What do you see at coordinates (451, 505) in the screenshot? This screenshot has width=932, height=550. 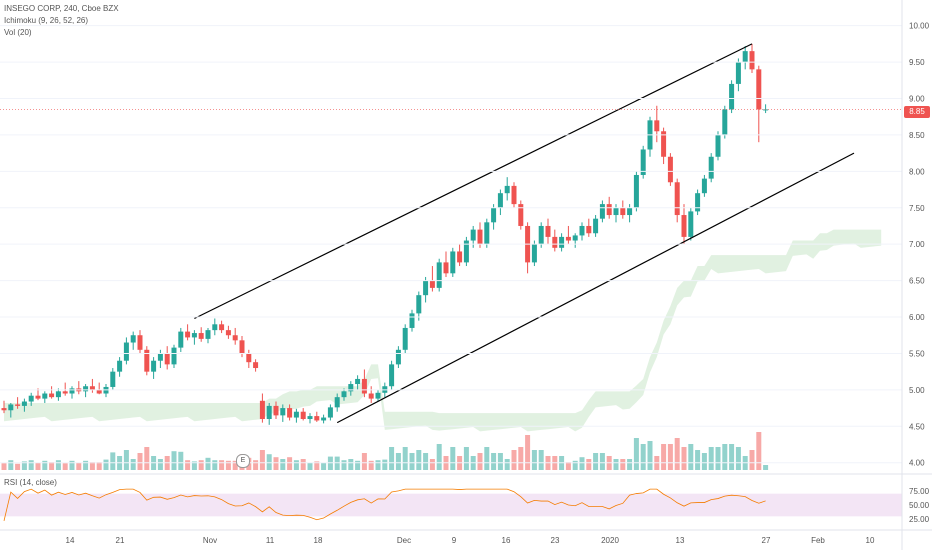 I see `rsi-band` at bounding box center [451, 505].